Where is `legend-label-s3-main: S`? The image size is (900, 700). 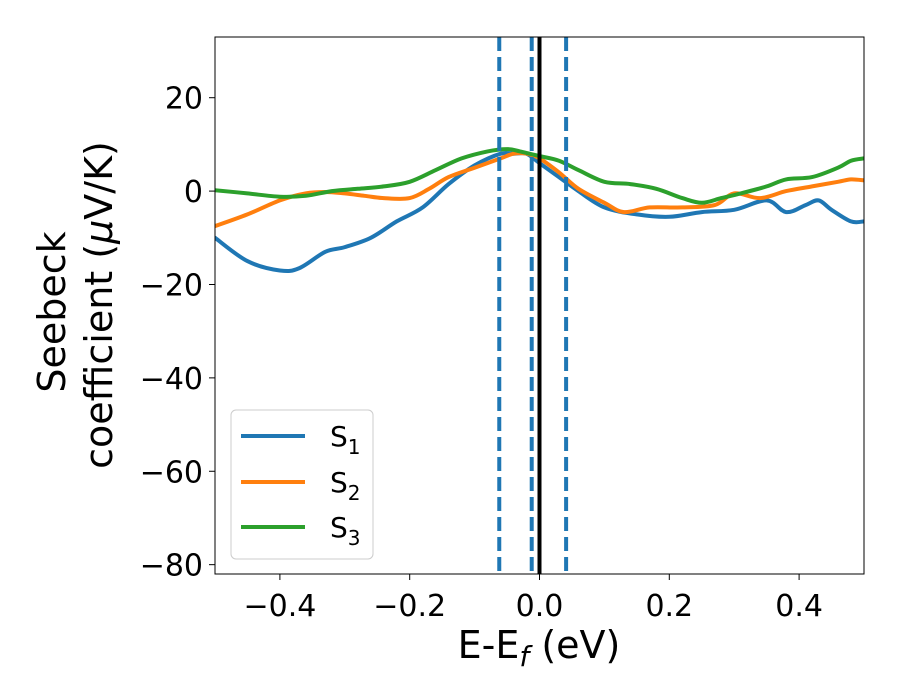 legend-label-s3-main: S is located at coordinates (339, 527).